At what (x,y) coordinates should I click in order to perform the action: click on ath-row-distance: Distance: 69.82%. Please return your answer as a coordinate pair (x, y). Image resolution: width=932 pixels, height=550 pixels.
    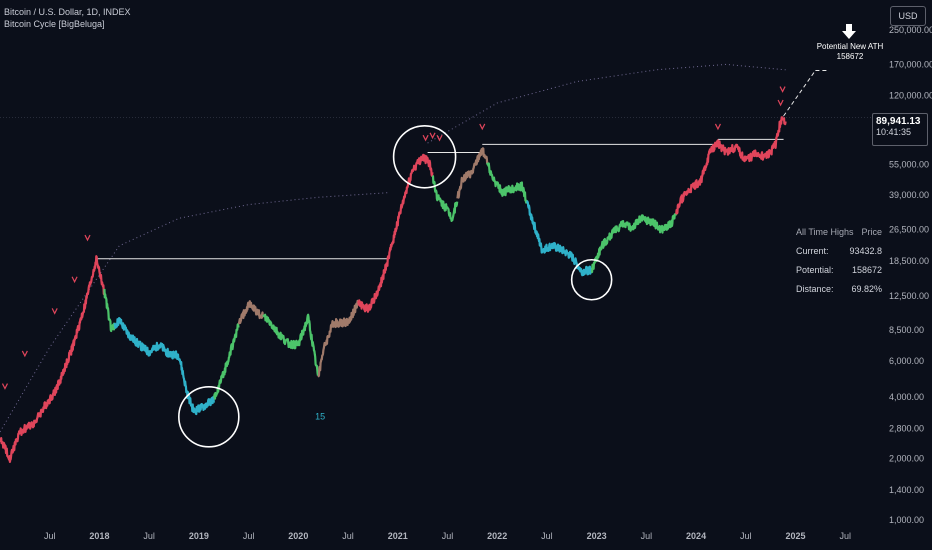
    Looking at the image, I should click on (839, 288).